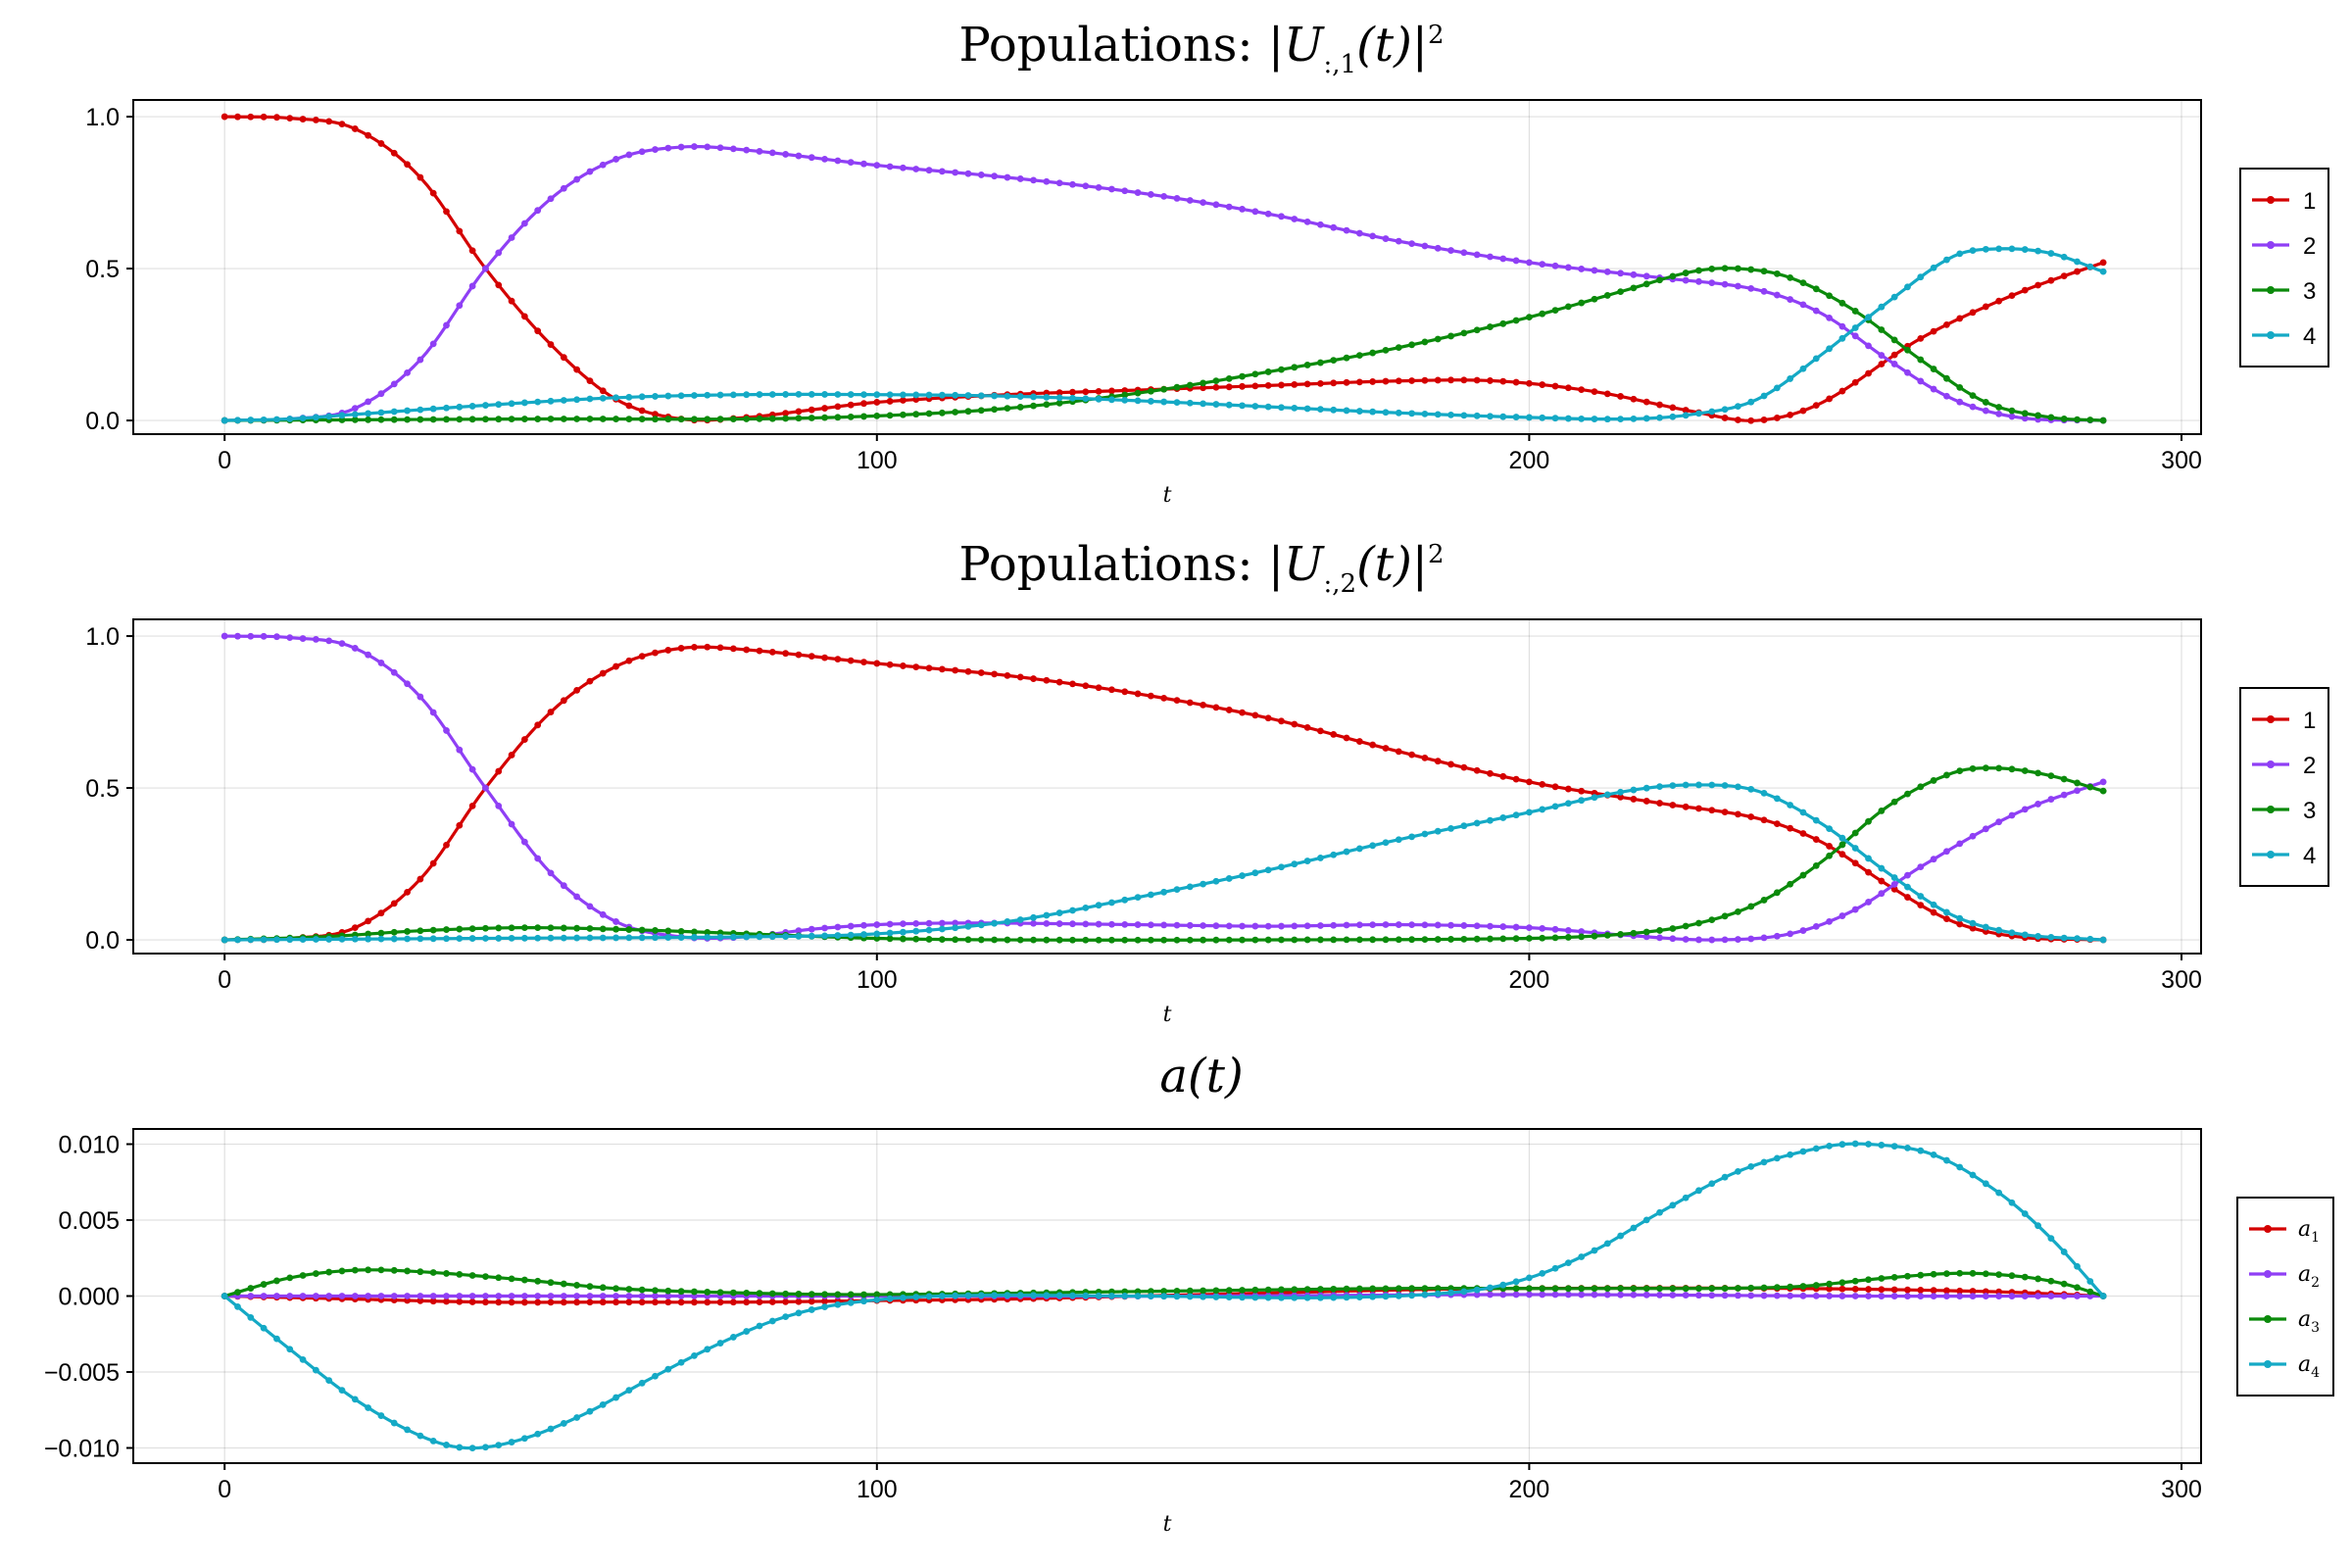 This screenshot has height=1568, width=2352. Describe the element at coordinates (2309, 856) in the screenshot. I see `legend-label: 4` at that location.